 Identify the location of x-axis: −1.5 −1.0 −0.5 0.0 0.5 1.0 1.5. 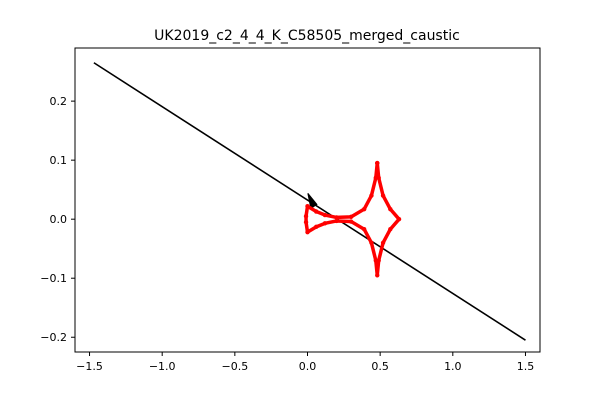
(305, 362).